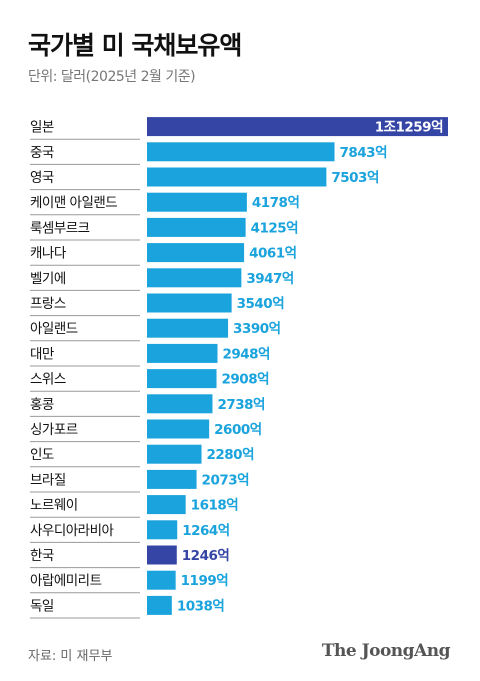 This screenshot has height=681, width=480. I want to click on category-label-row-16: 사우디아라비아, so click(72, 531).